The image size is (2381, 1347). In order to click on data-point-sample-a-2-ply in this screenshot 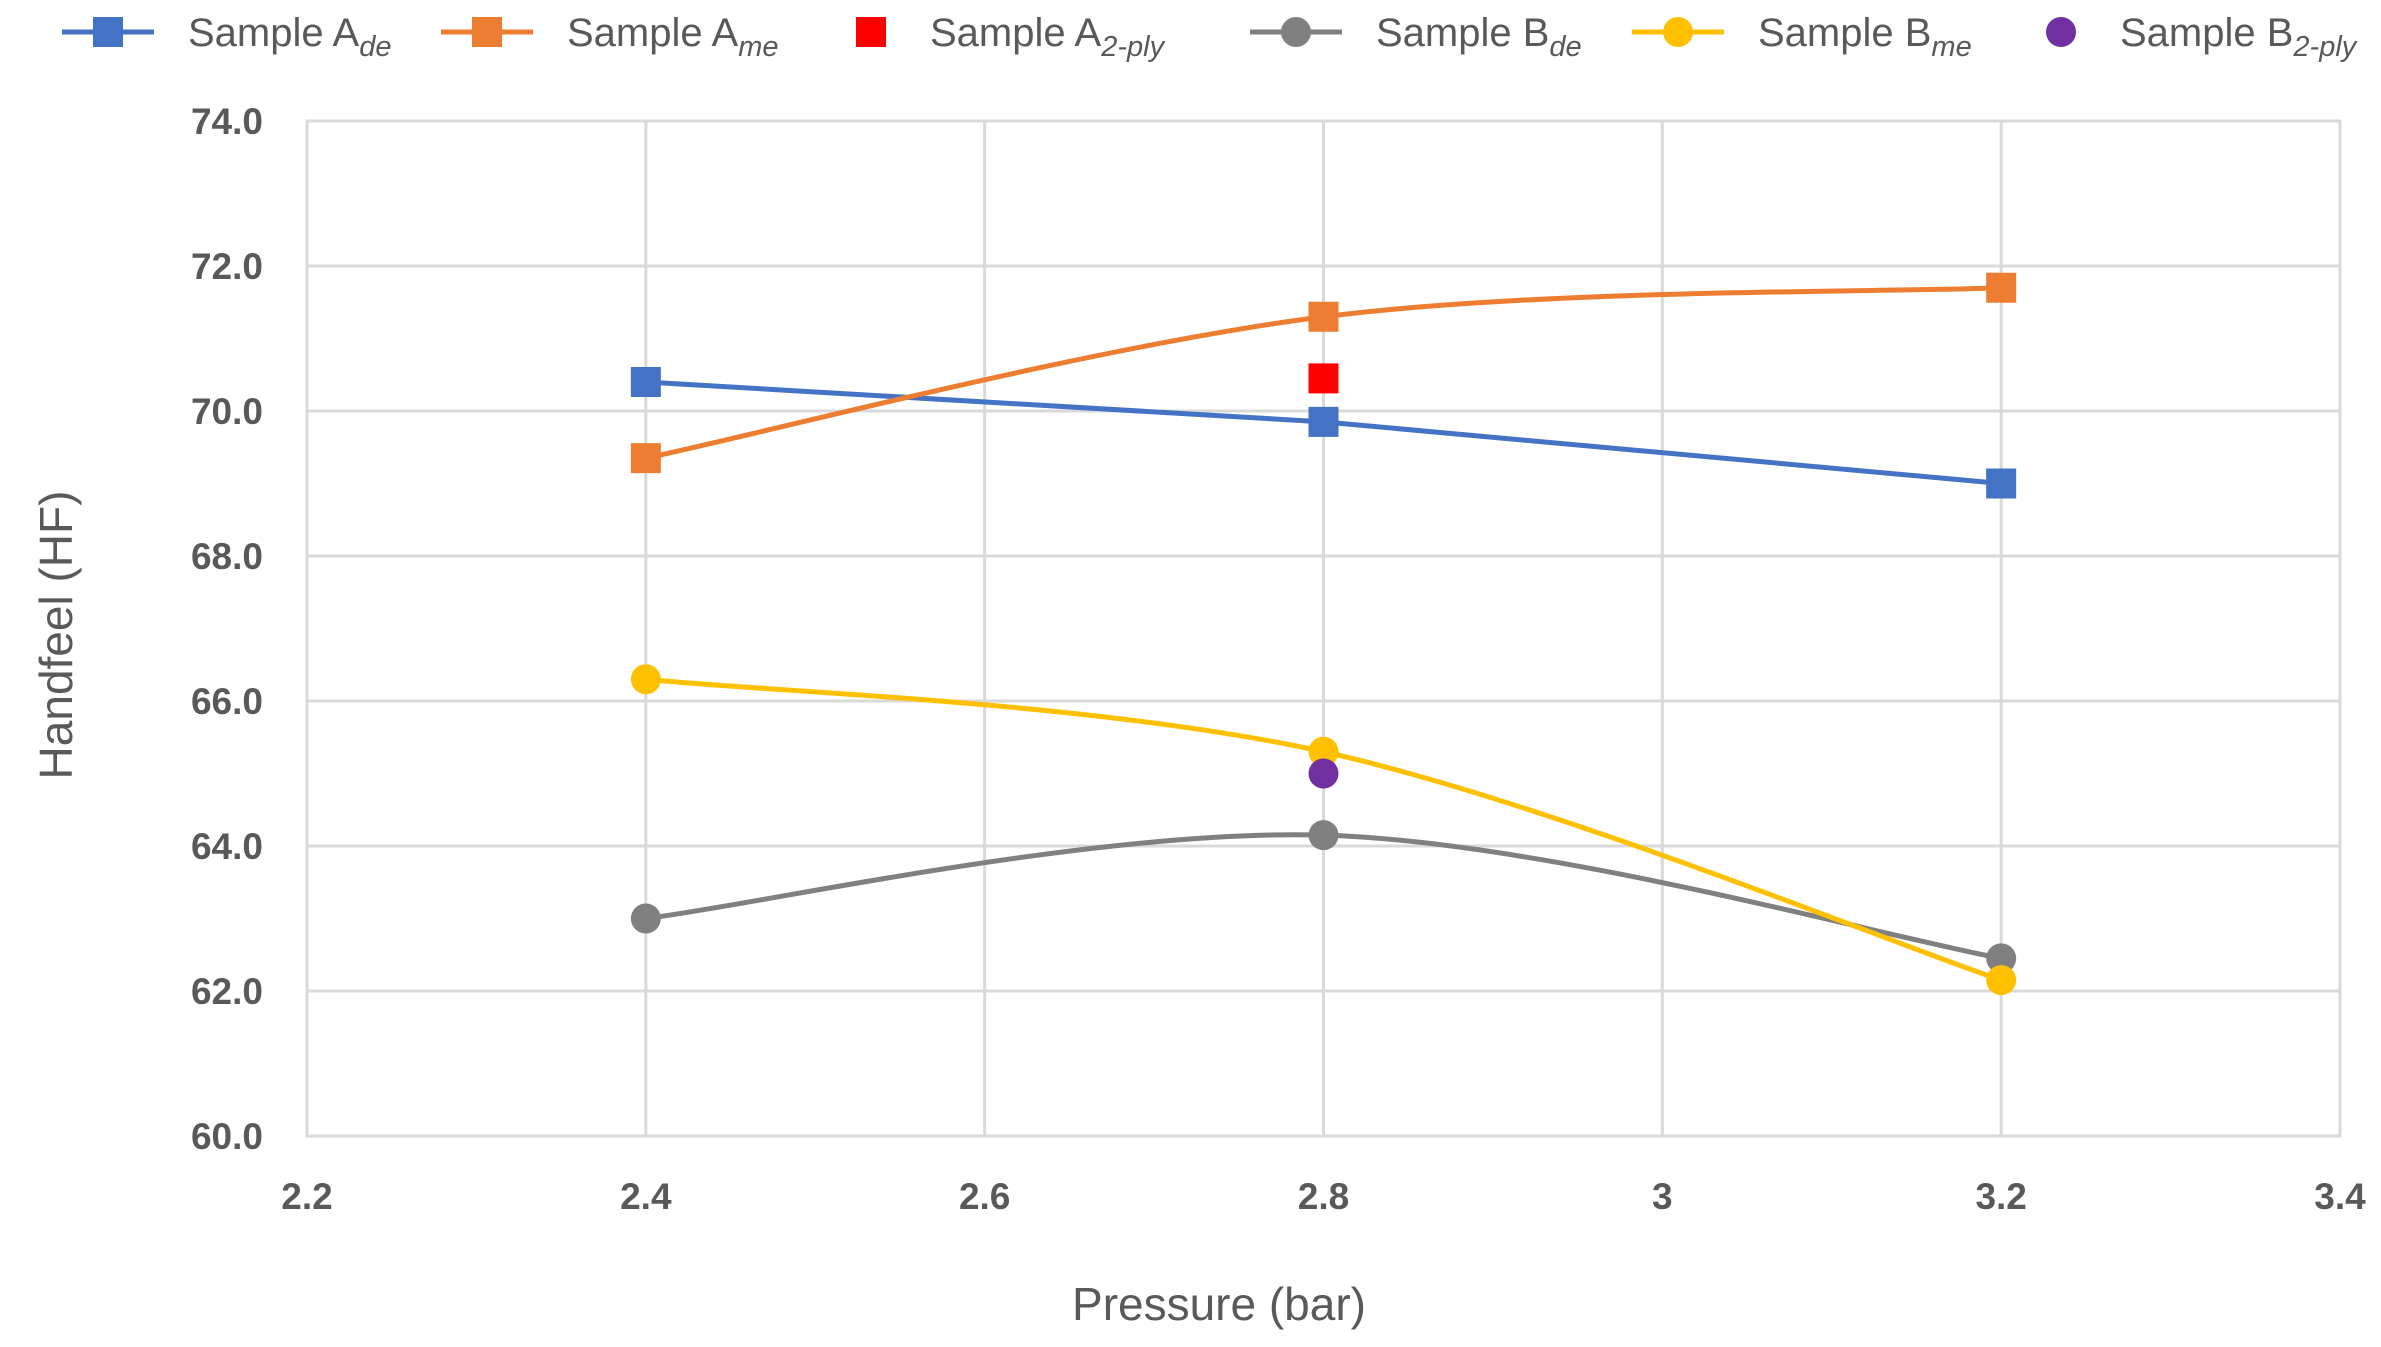, I will do `click(1323, 378)`.